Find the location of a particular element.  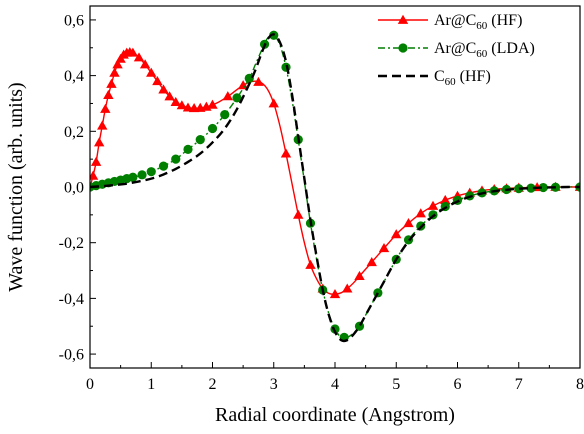

y-tick-label: 0,4 is located at coordinates (74, 76).